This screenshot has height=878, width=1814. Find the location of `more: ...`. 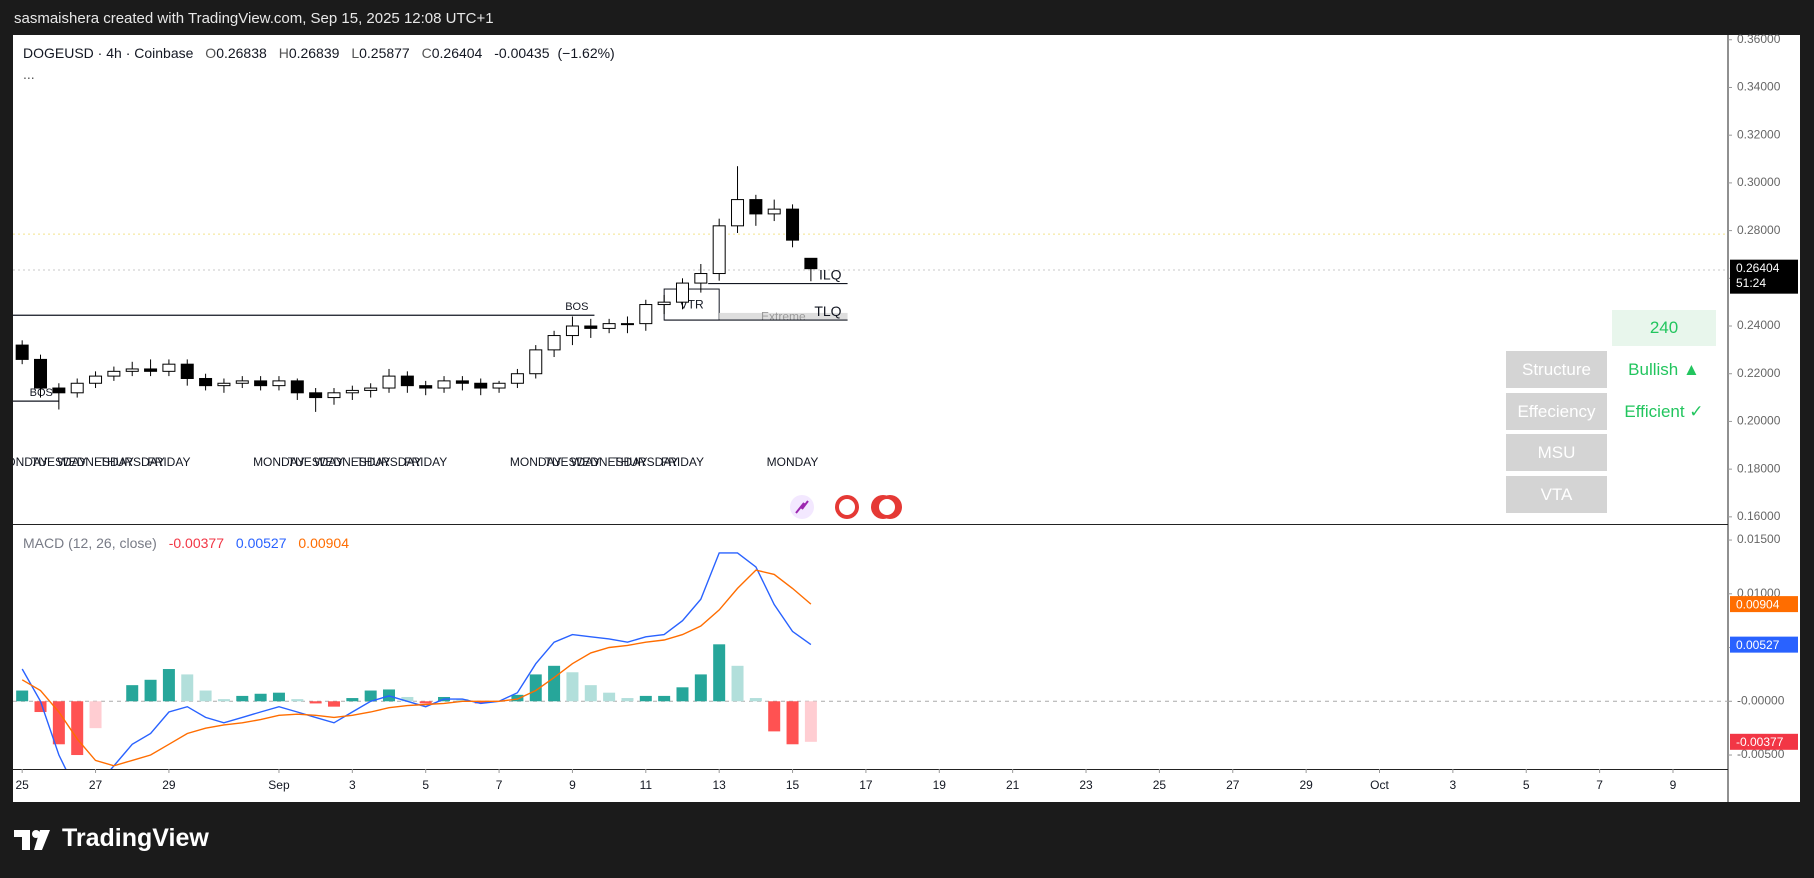

more: ... is located at coordinates (29, 74).